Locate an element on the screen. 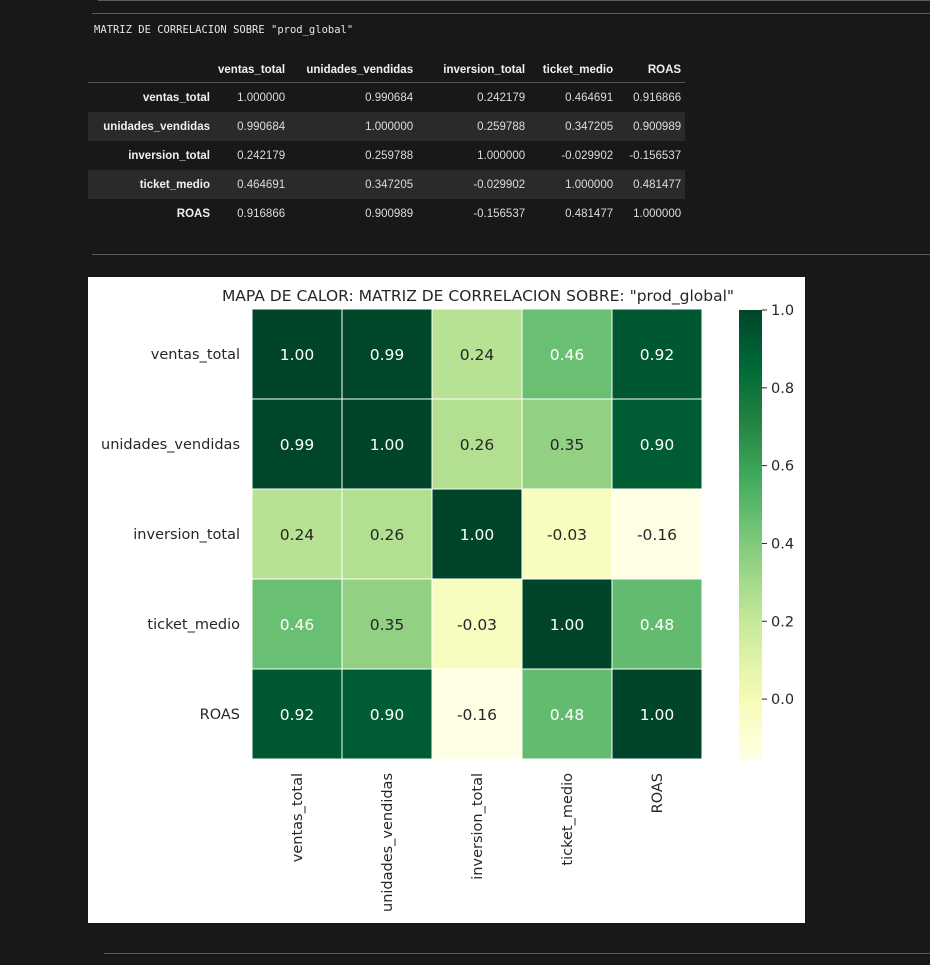  y-tick-label: ventas_total is located at coordinates (195, 355).